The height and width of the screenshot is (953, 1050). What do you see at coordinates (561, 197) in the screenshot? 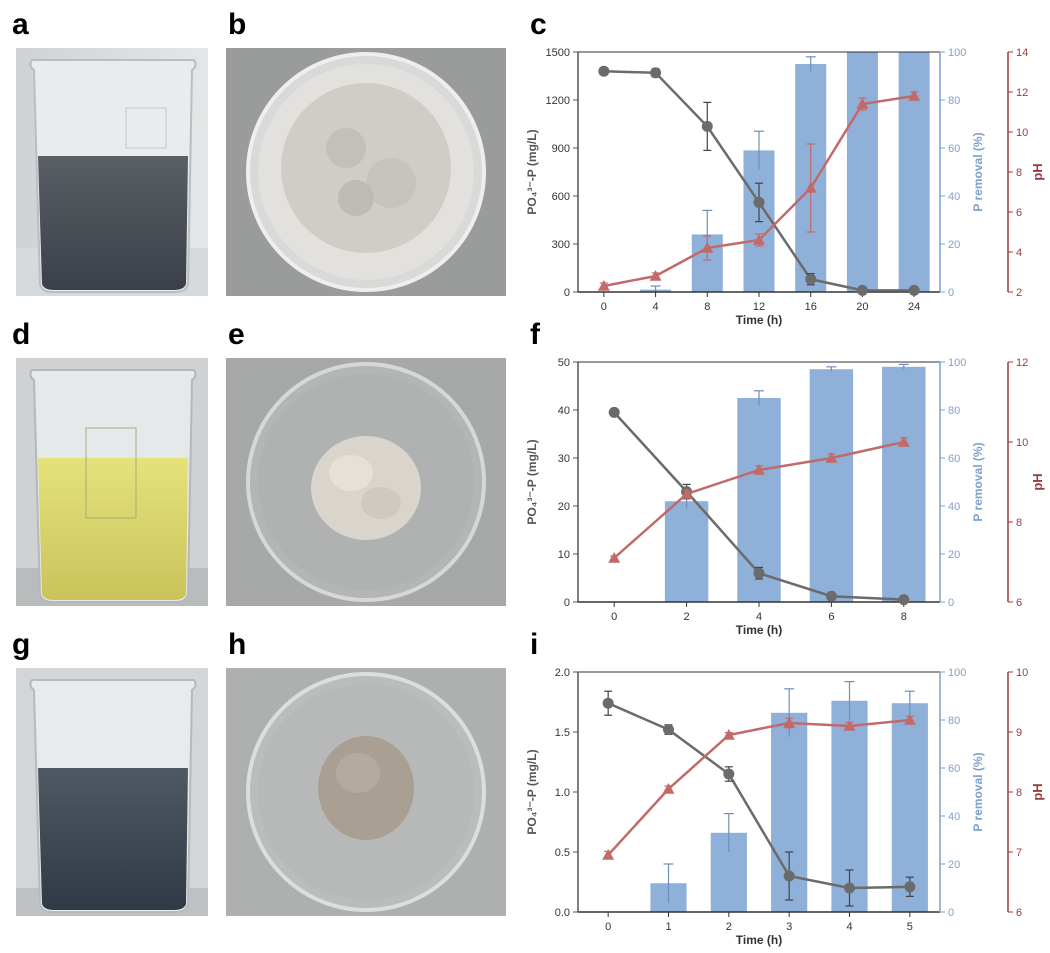
I see `left-tick-label-2: 600` at bounding box center [561, 197].